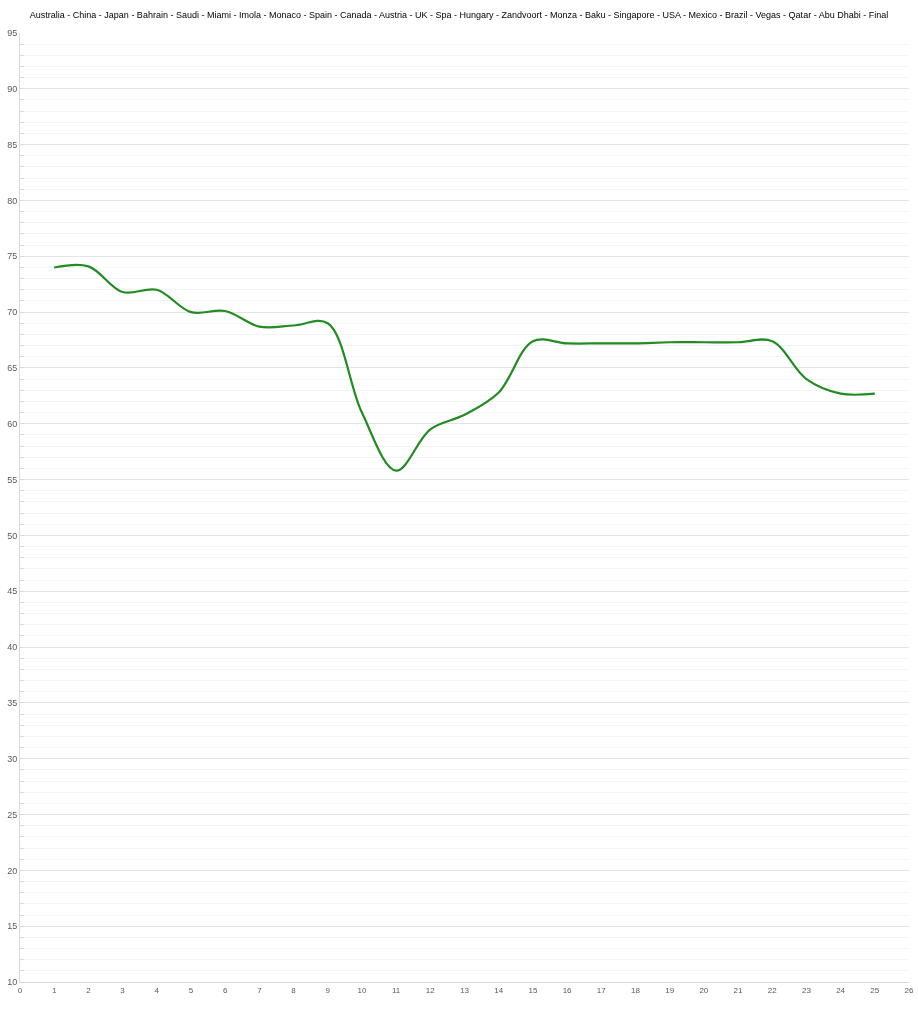  Describe the element at coordinates (157, 990) in the screenshot. I see `x-tick-label: 4` at that location.